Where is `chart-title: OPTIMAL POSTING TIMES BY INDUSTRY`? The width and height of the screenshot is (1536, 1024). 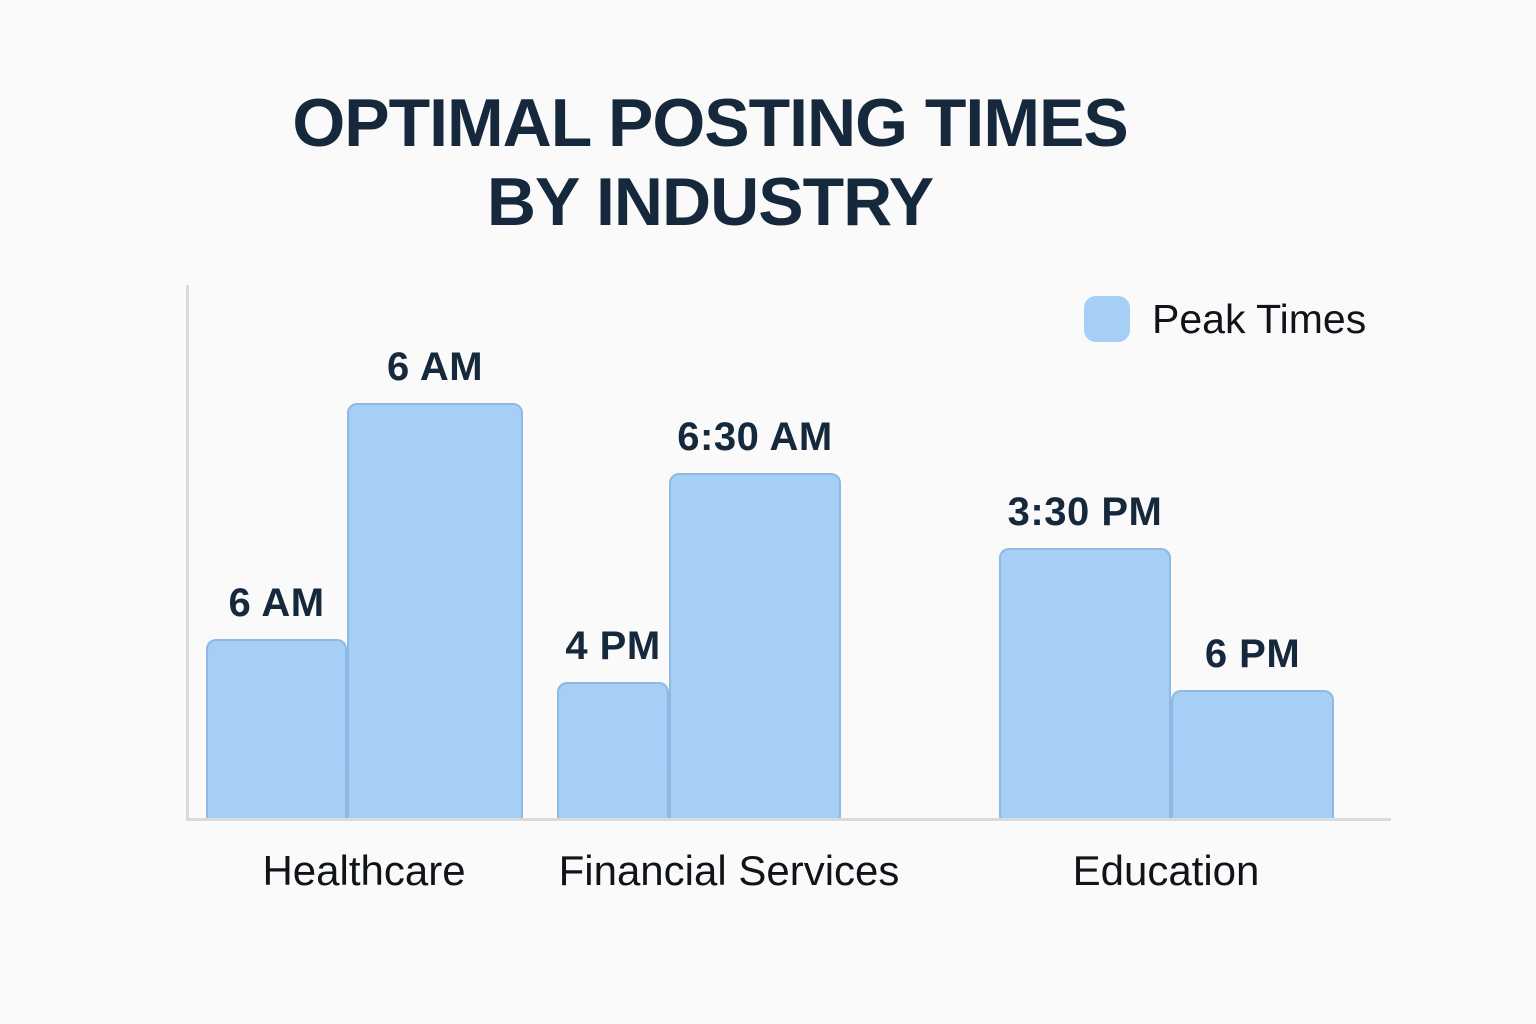
chart-title: OPTIMAL POSTING TIMES BY INDUSTRY is located at coordinates (710, 163).